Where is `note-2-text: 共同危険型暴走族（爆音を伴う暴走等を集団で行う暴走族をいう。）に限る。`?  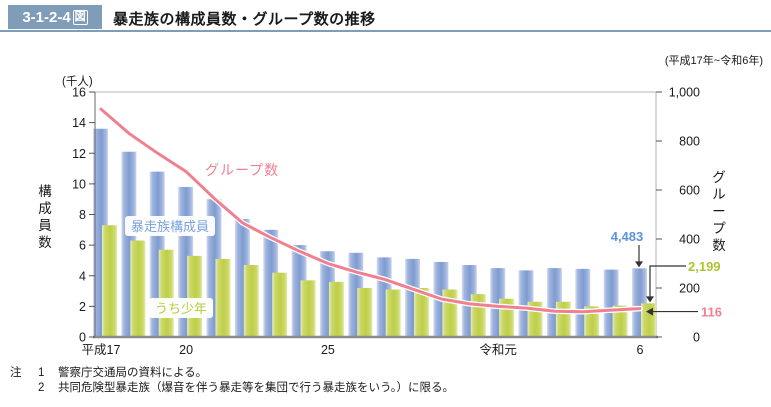 note-2-text: 共同危険型暴走族（爆音を伴う暴走等を集団で行う暴走族をいう。）に限る。 is located at coordinates (256, 388).